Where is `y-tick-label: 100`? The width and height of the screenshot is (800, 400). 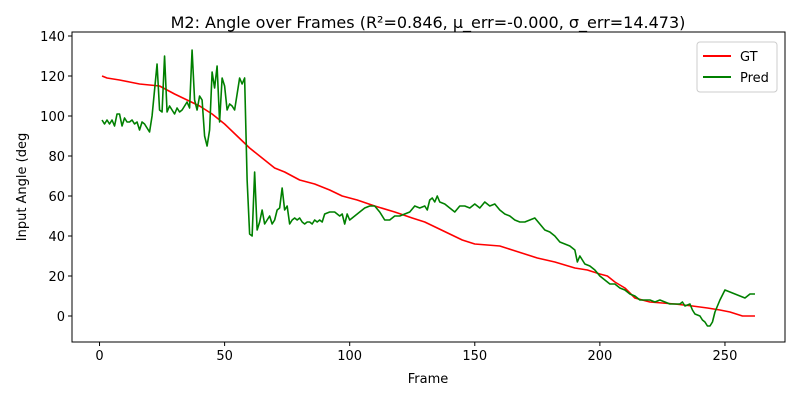 y-tick-label: 100 is located at coordinates (52, 117).